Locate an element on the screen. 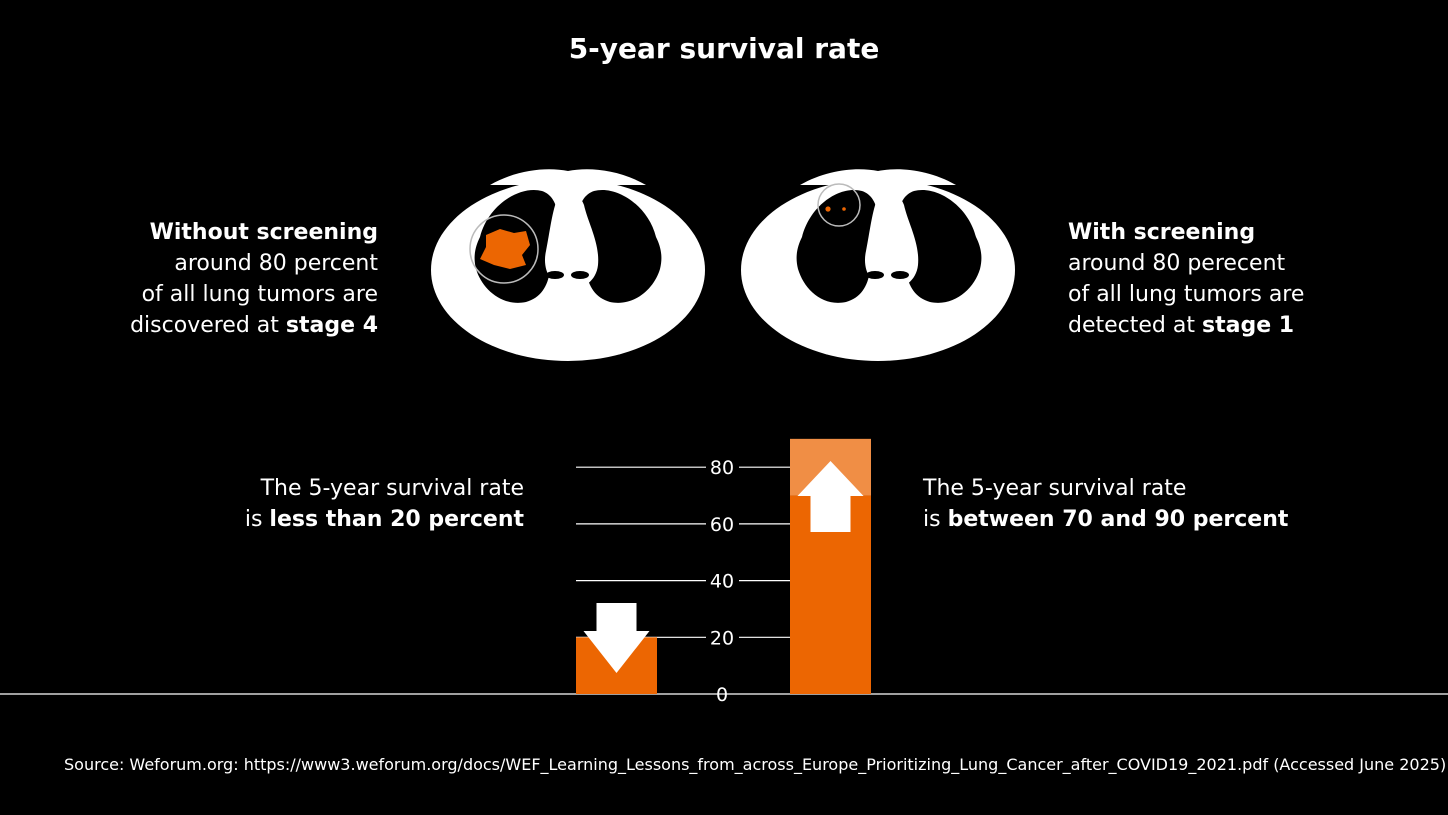 The width and height of the screenshot is (1448, 815). without-screening-line1: around 80 percent is located at coordinates (276, 263).